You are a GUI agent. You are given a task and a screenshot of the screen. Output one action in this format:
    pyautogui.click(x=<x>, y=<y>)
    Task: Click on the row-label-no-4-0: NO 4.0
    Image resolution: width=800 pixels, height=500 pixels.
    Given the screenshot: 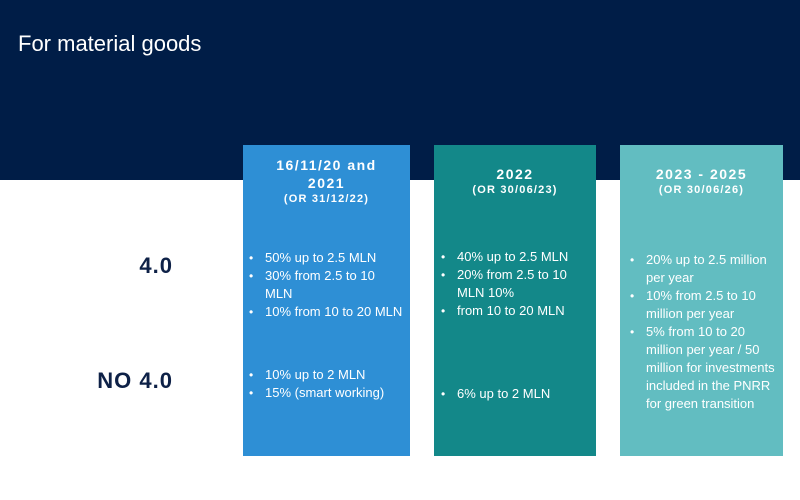 What is the action you would take?
    pyautogui.click(x=135, y=380)
    